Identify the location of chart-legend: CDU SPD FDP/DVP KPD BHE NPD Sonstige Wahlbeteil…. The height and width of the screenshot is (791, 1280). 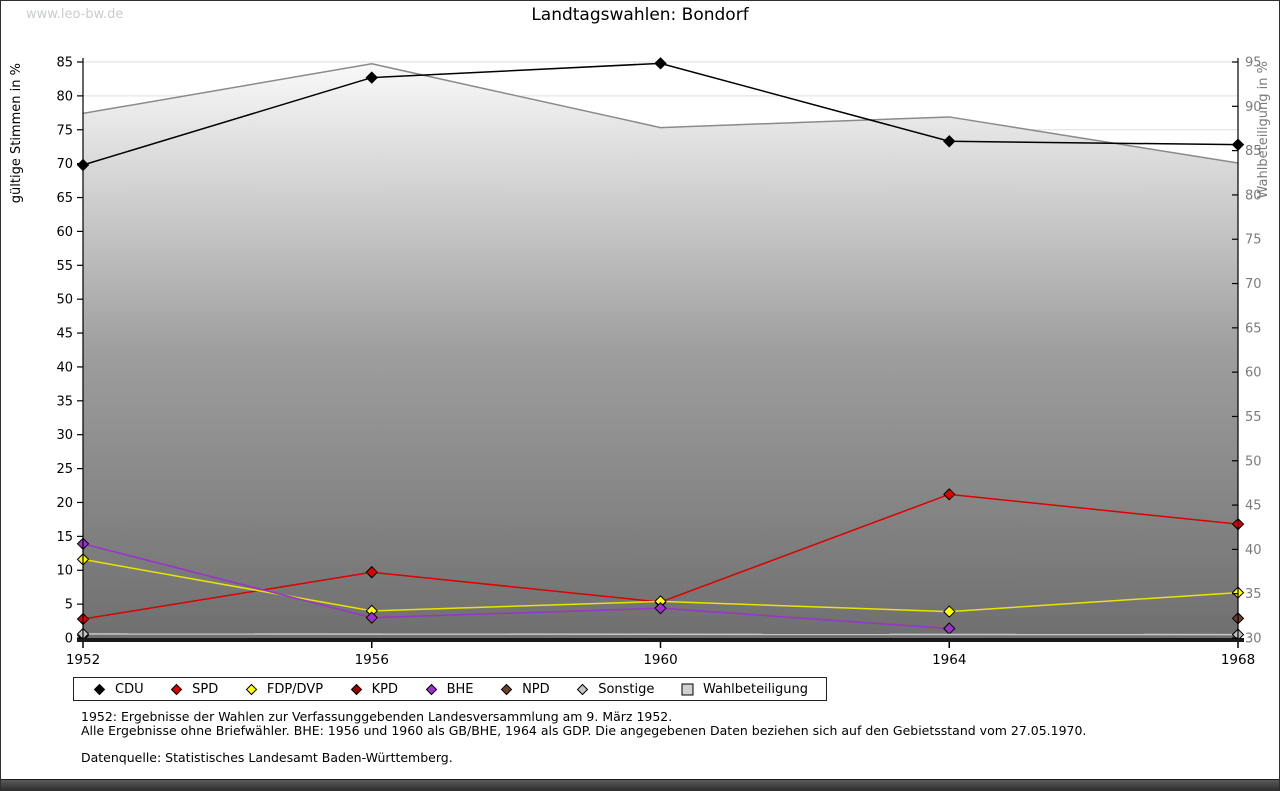
(450, 689).